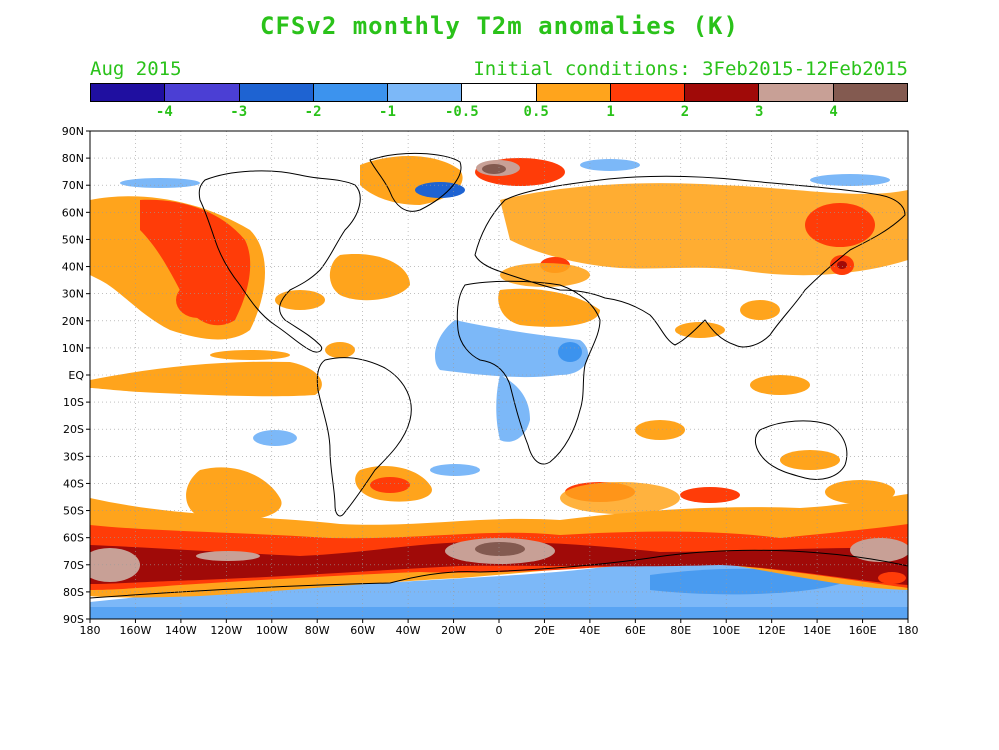 This screenshot has height=750, width=999. What do you see at coordinates (73, 402) in the screenshot?
I see `lat-label: 10S` at bounding box center [73, 402].